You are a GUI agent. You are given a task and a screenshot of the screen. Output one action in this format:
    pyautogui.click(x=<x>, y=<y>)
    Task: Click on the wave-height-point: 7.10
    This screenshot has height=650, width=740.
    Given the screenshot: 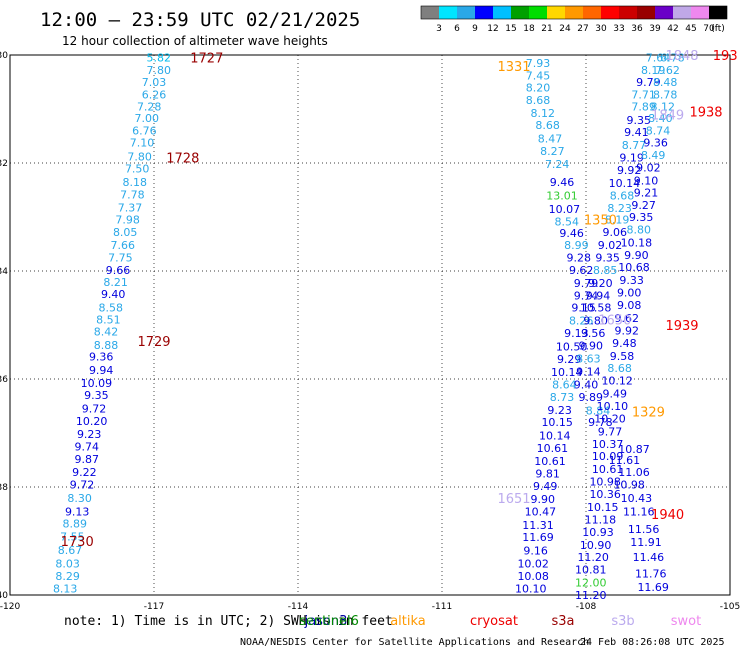 What is the action you would take?
    pyautogui.click(x=142, y=142)
    